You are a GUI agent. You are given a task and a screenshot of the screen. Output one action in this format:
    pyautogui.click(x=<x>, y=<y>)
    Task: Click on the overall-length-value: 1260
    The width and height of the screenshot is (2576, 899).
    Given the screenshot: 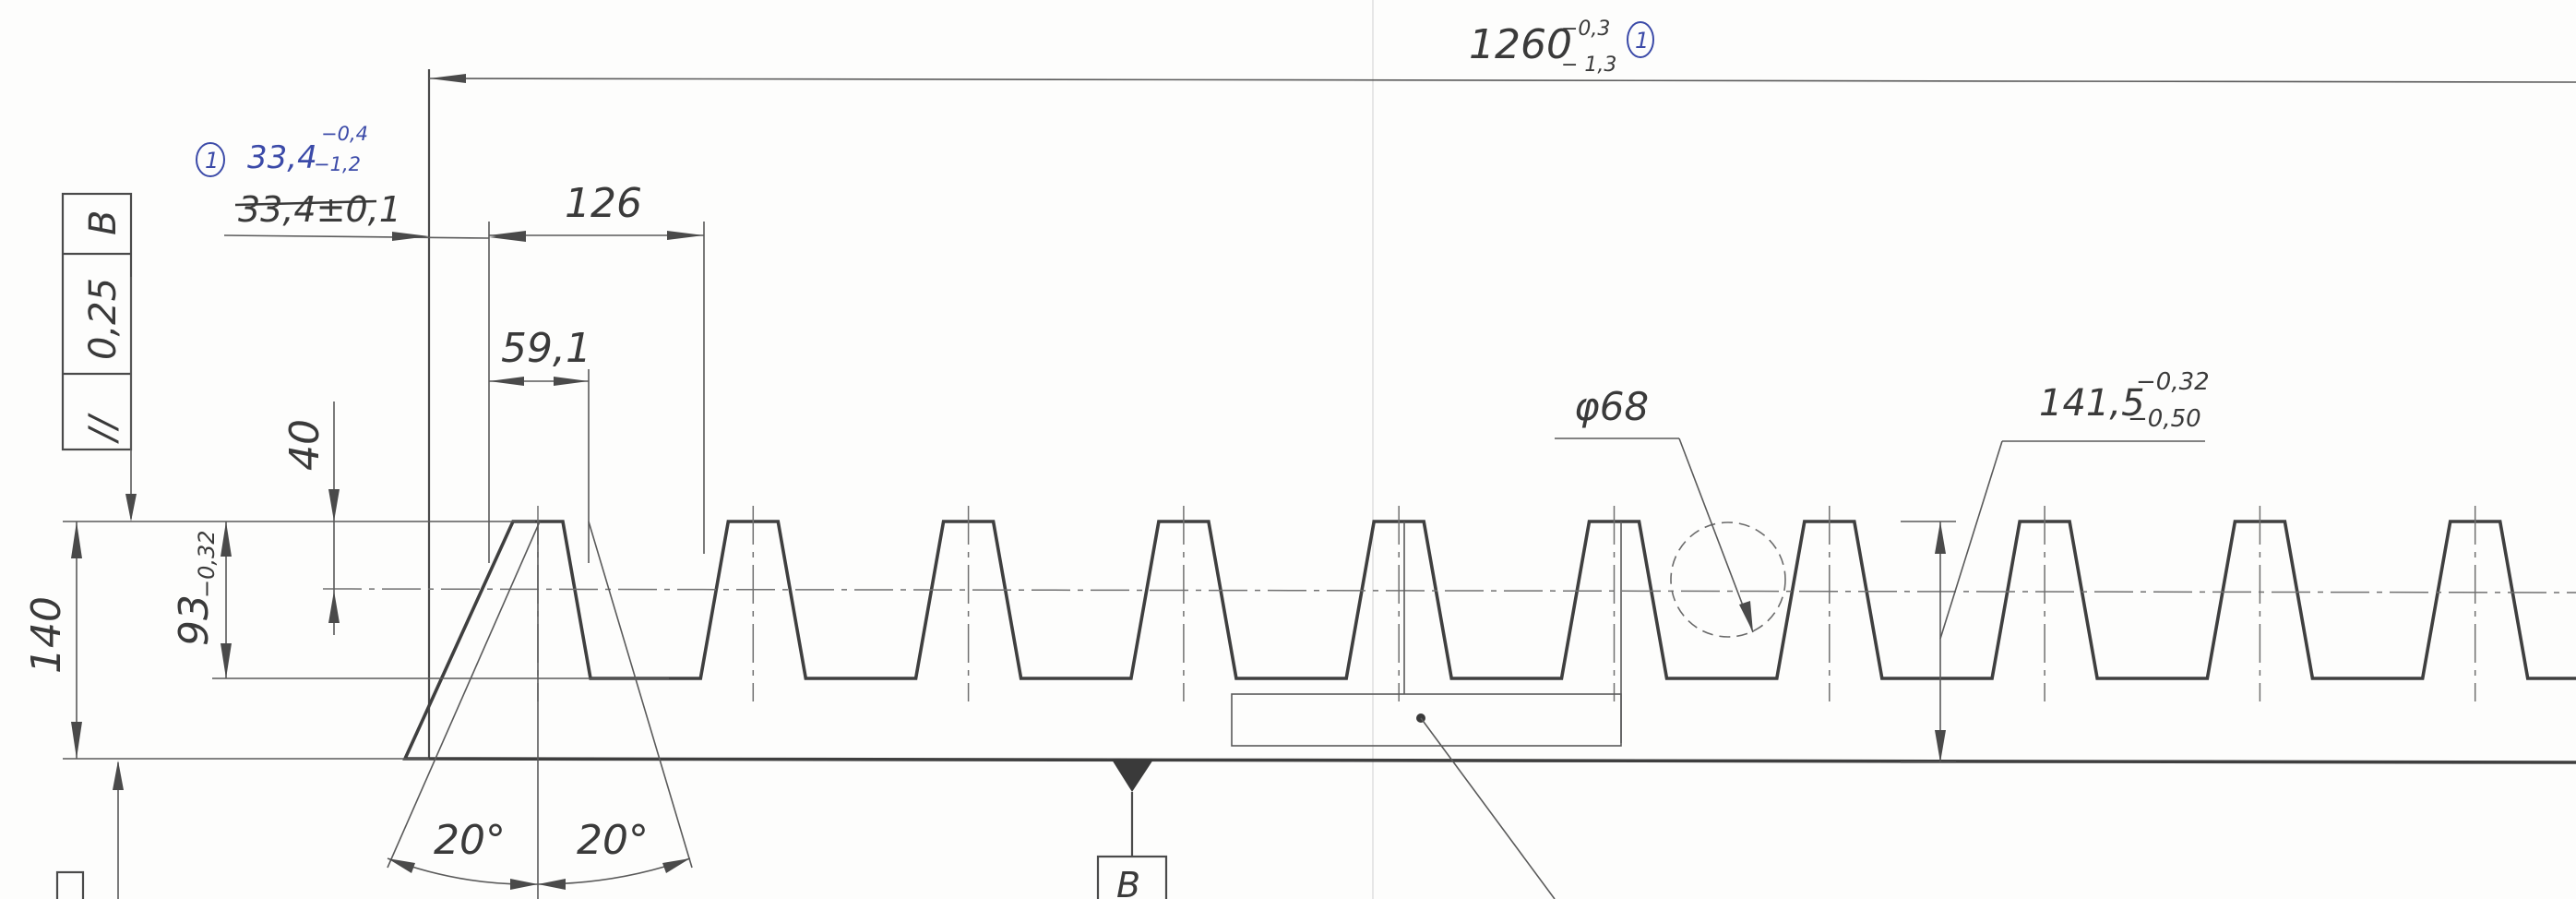 What is the action you would take?
    pyautogui.click(x=1521, y=44)
    